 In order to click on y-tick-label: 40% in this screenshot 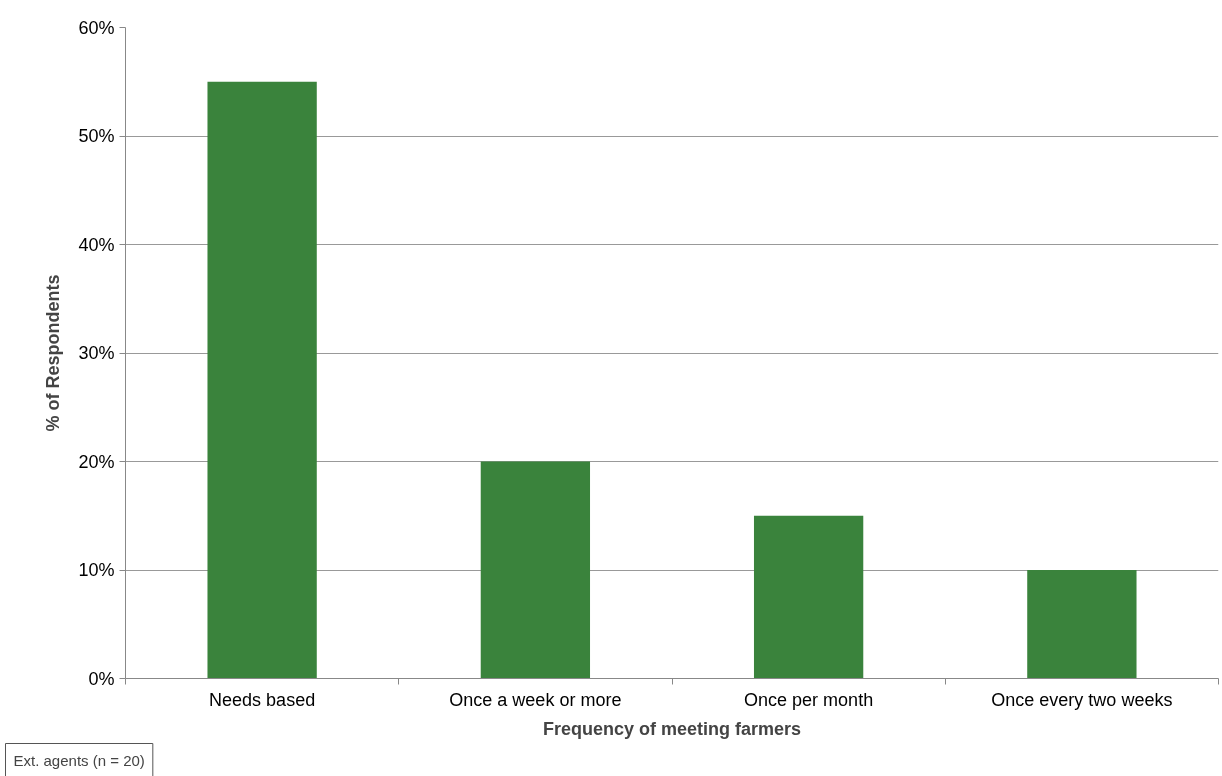, I will do `click(96, 244)`.